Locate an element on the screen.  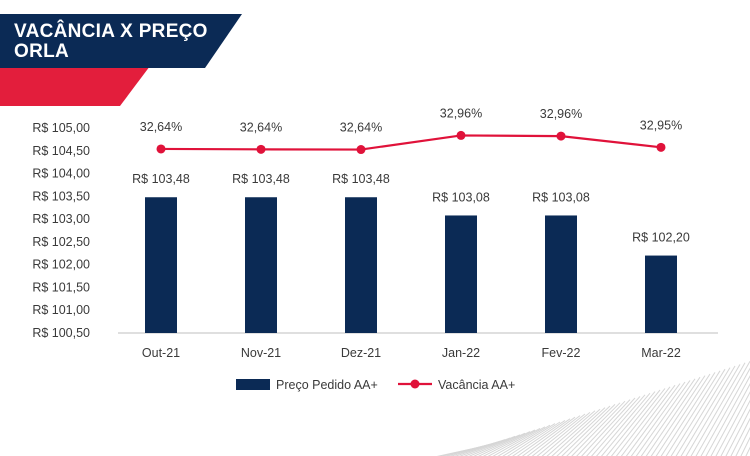
x-tick-label: Jan-22 is located at coordinates (461, 353).